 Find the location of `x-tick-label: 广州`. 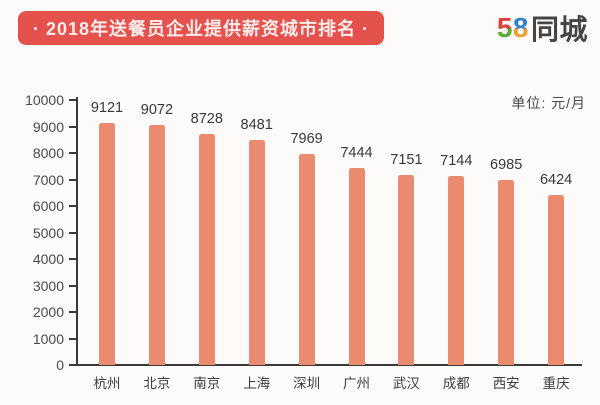

x-tick-label: 广州 is located at coordinates (356, 383).